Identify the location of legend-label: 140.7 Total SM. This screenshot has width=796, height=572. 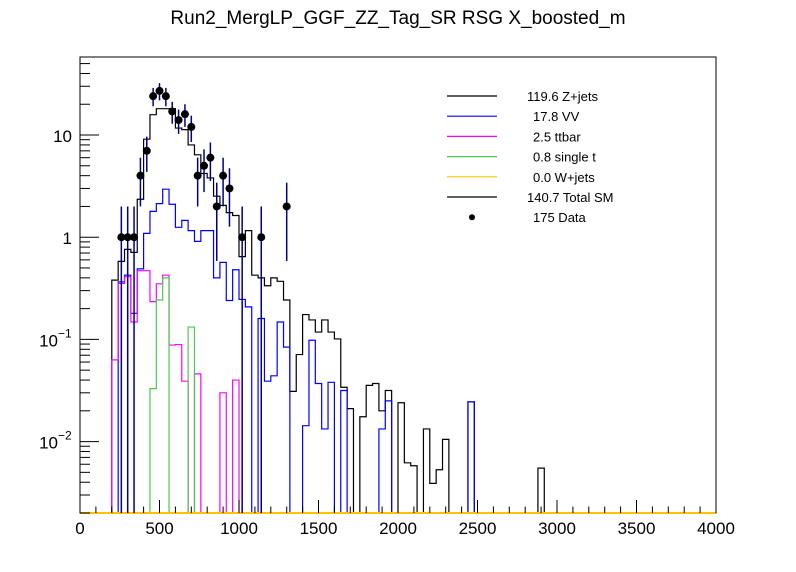
(570, 197).